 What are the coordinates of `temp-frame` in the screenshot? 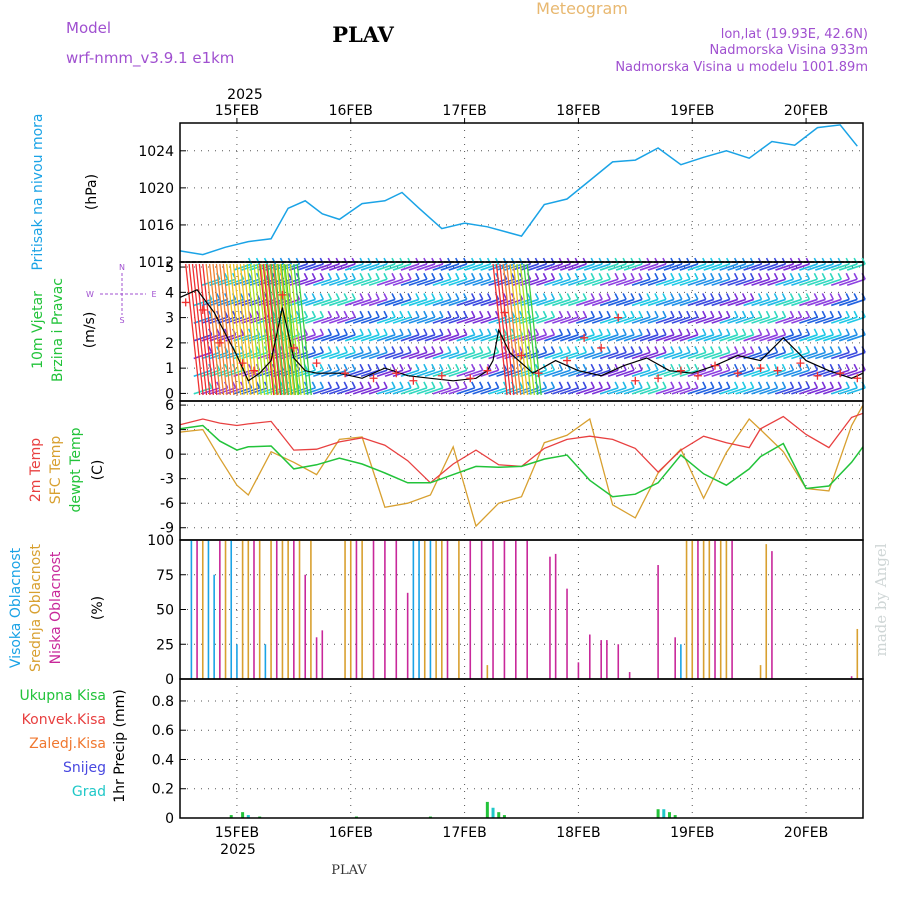 It's located at (521, 470).